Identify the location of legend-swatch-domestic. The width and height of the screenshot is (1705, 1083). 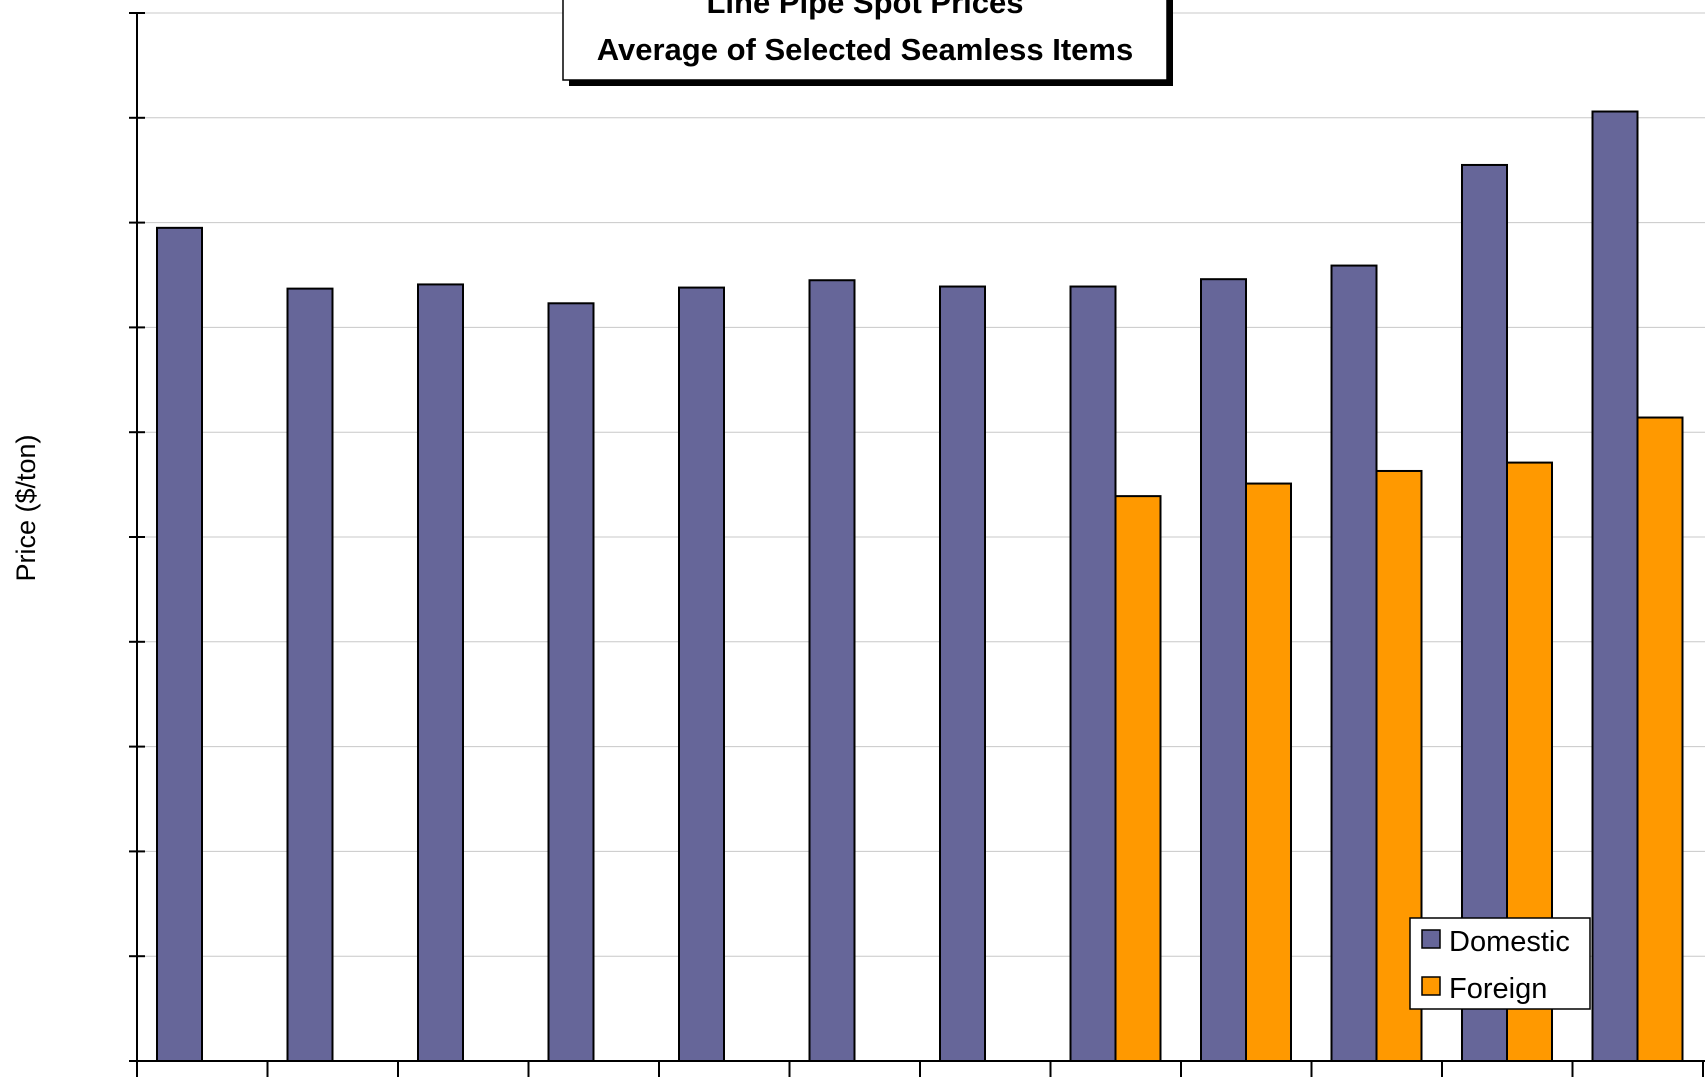
(1431, 939).